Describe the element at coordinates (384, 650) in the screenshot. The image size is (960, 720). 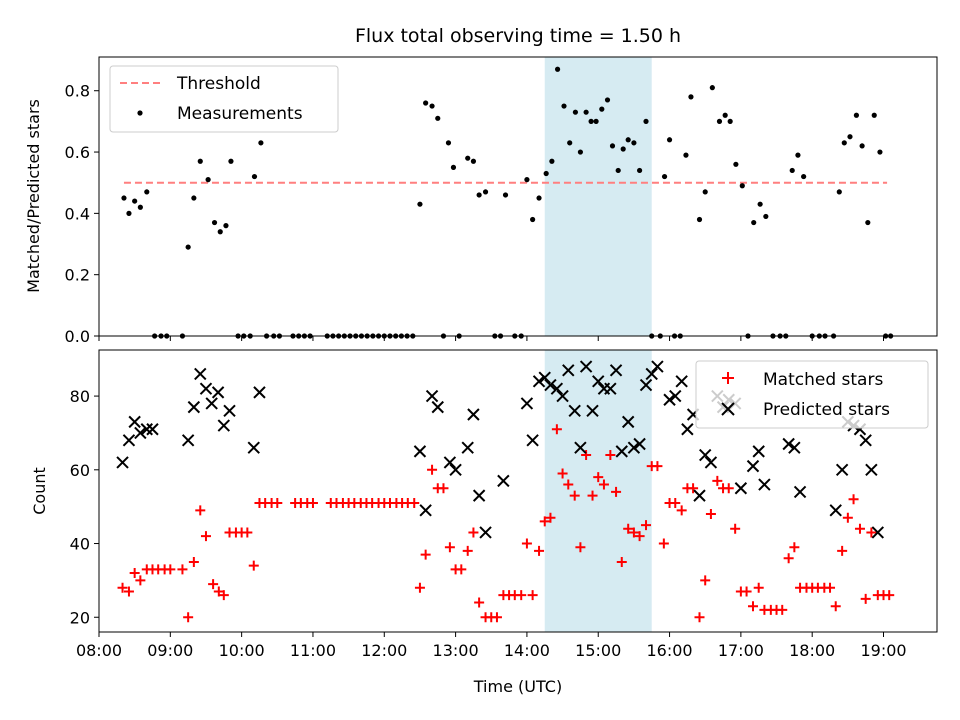
I see `x-tick-label: 12:00` at that location.